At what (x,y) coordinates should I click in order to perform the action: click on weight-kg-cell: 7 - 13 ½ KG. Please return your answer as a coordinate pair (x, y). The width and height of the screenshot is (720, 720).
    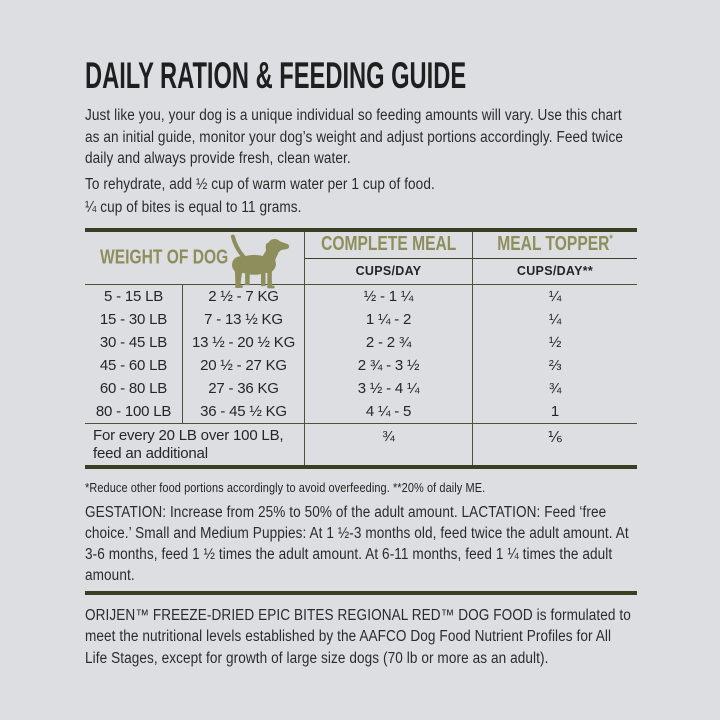
    Looking at the image, I should click on (244, 319).